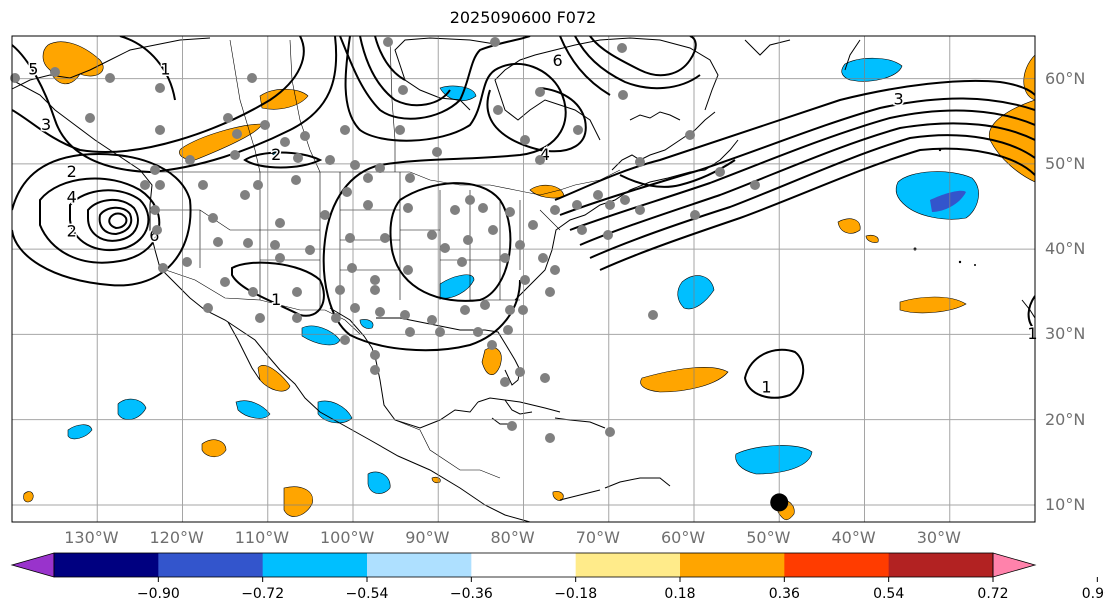 This screenshot has width=1105, height=615. Describe the element at coordinates (1065, 334) in the screenshot. I see `lat-tick-label: 30°N` at that location.